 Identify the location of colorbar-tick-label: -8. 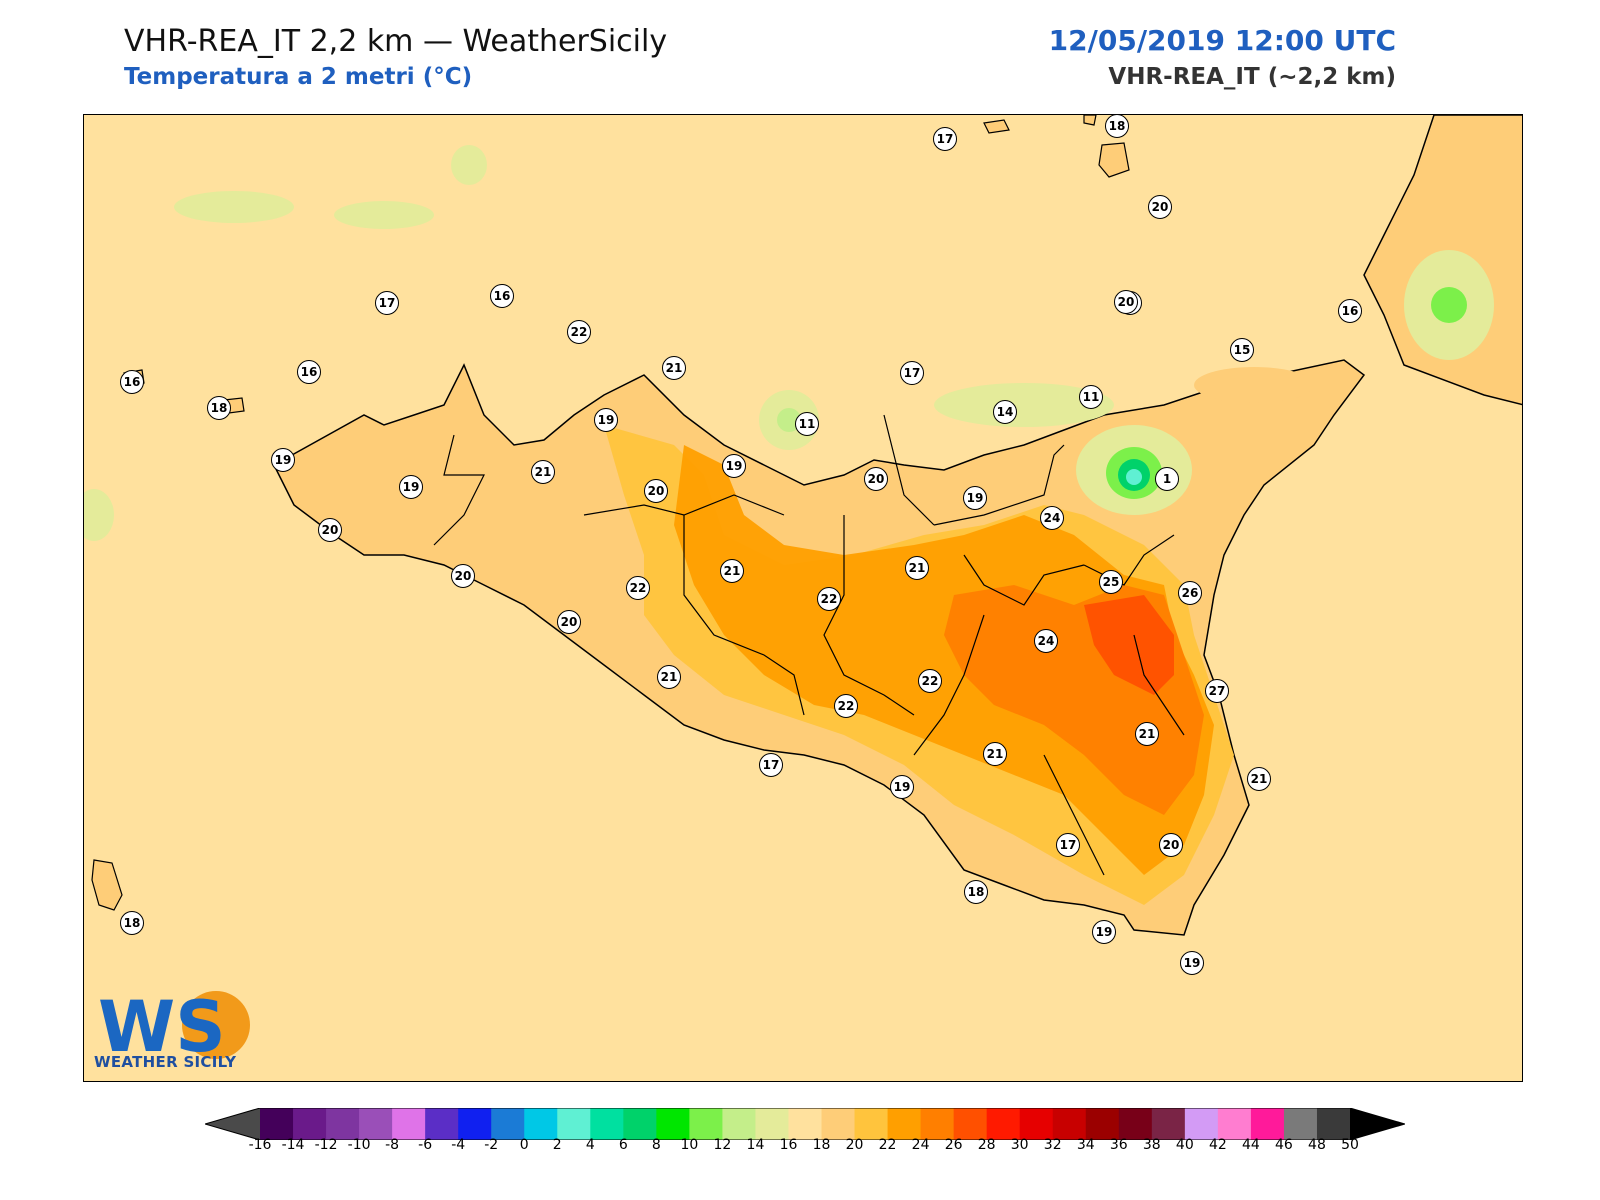
(392, 1145).